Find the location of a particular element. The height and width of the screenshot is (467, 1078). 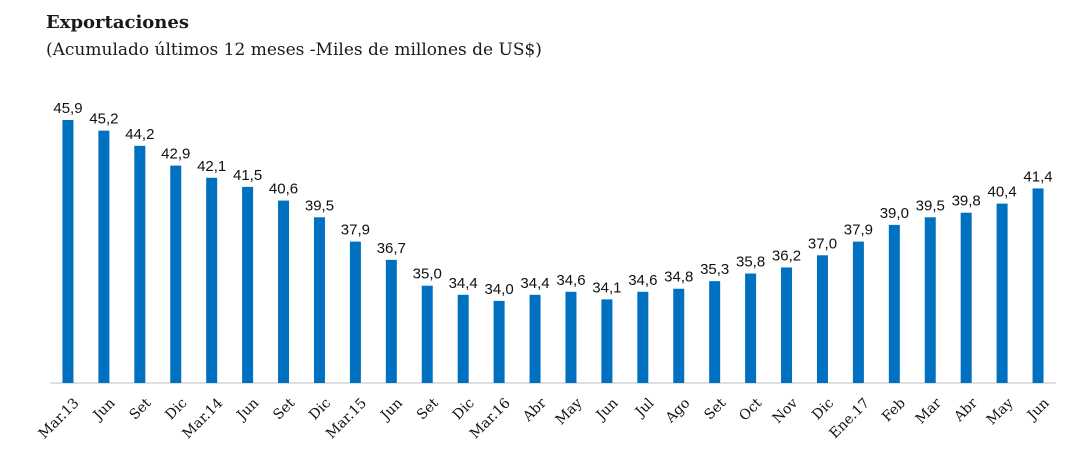

data-label-24: 39,5 is located at coordinates (930, 205).